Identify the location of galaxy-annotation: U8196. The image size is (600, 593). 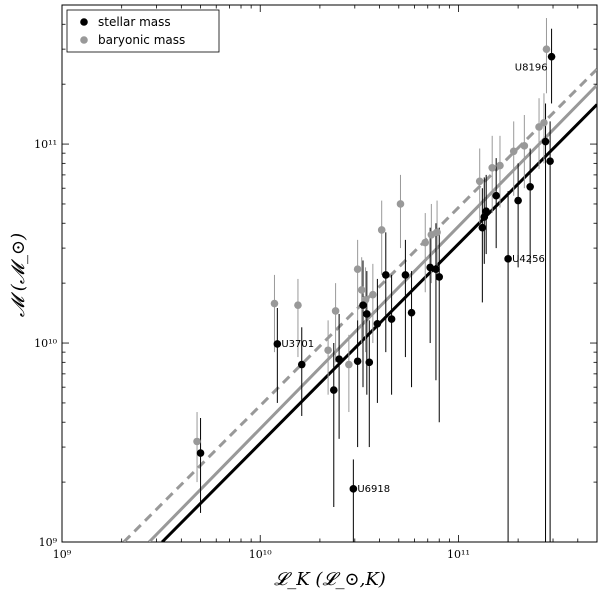
(531, 68).